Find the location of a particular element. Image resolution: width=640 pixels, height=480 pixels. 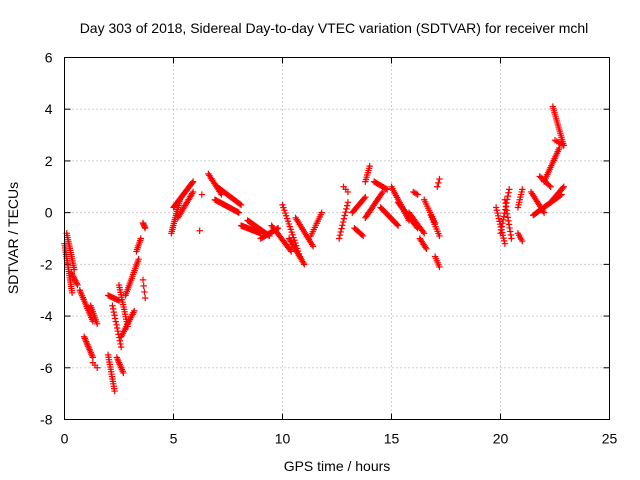

x-tick-label: 15 is located at coordinates (392, 439).